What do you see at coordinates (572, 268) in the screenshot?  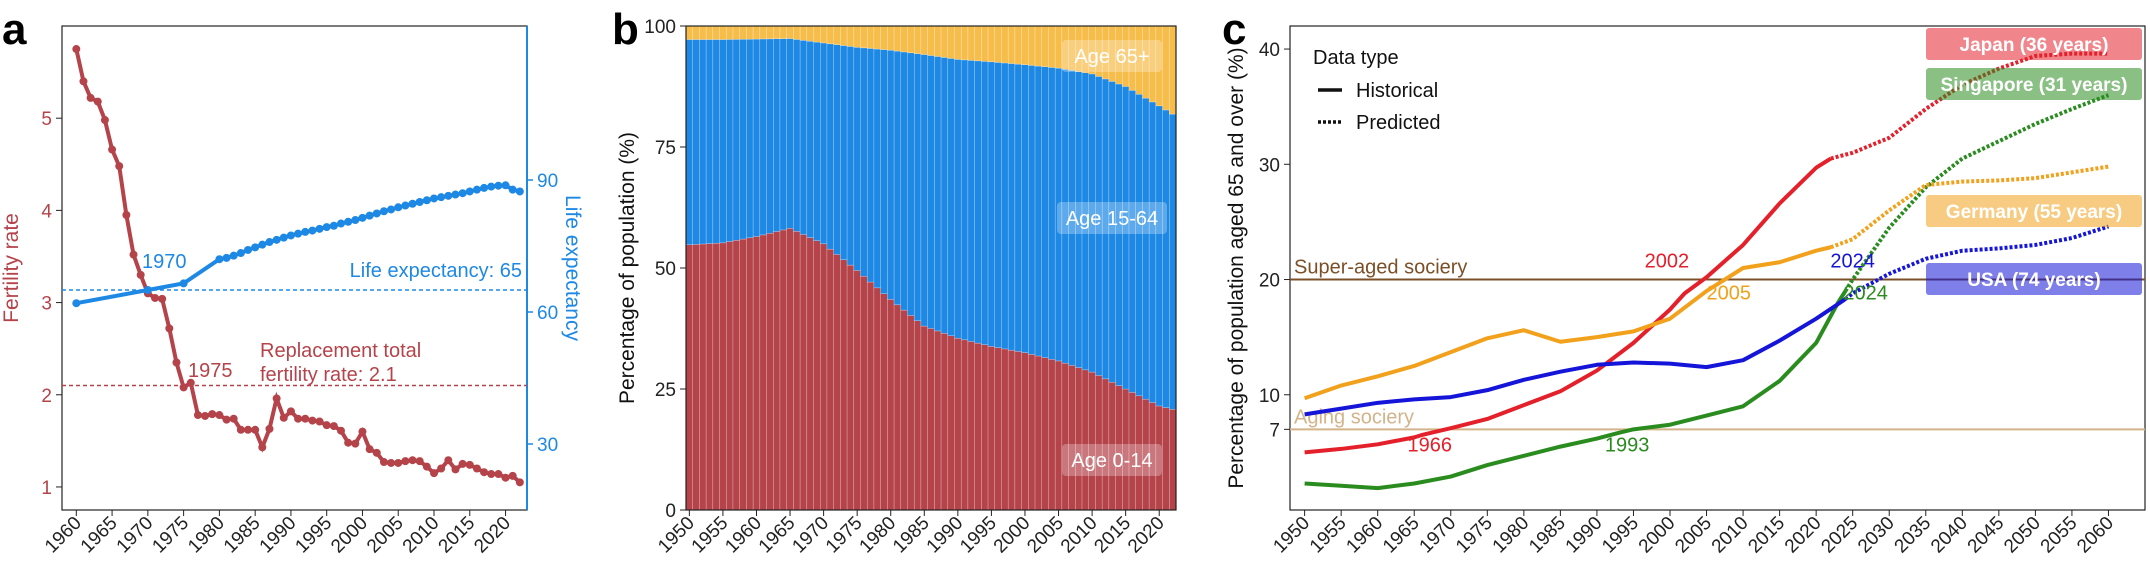 I see `panel-a-ylabel-right: Life expectancy` at bounding box center [572, 268].